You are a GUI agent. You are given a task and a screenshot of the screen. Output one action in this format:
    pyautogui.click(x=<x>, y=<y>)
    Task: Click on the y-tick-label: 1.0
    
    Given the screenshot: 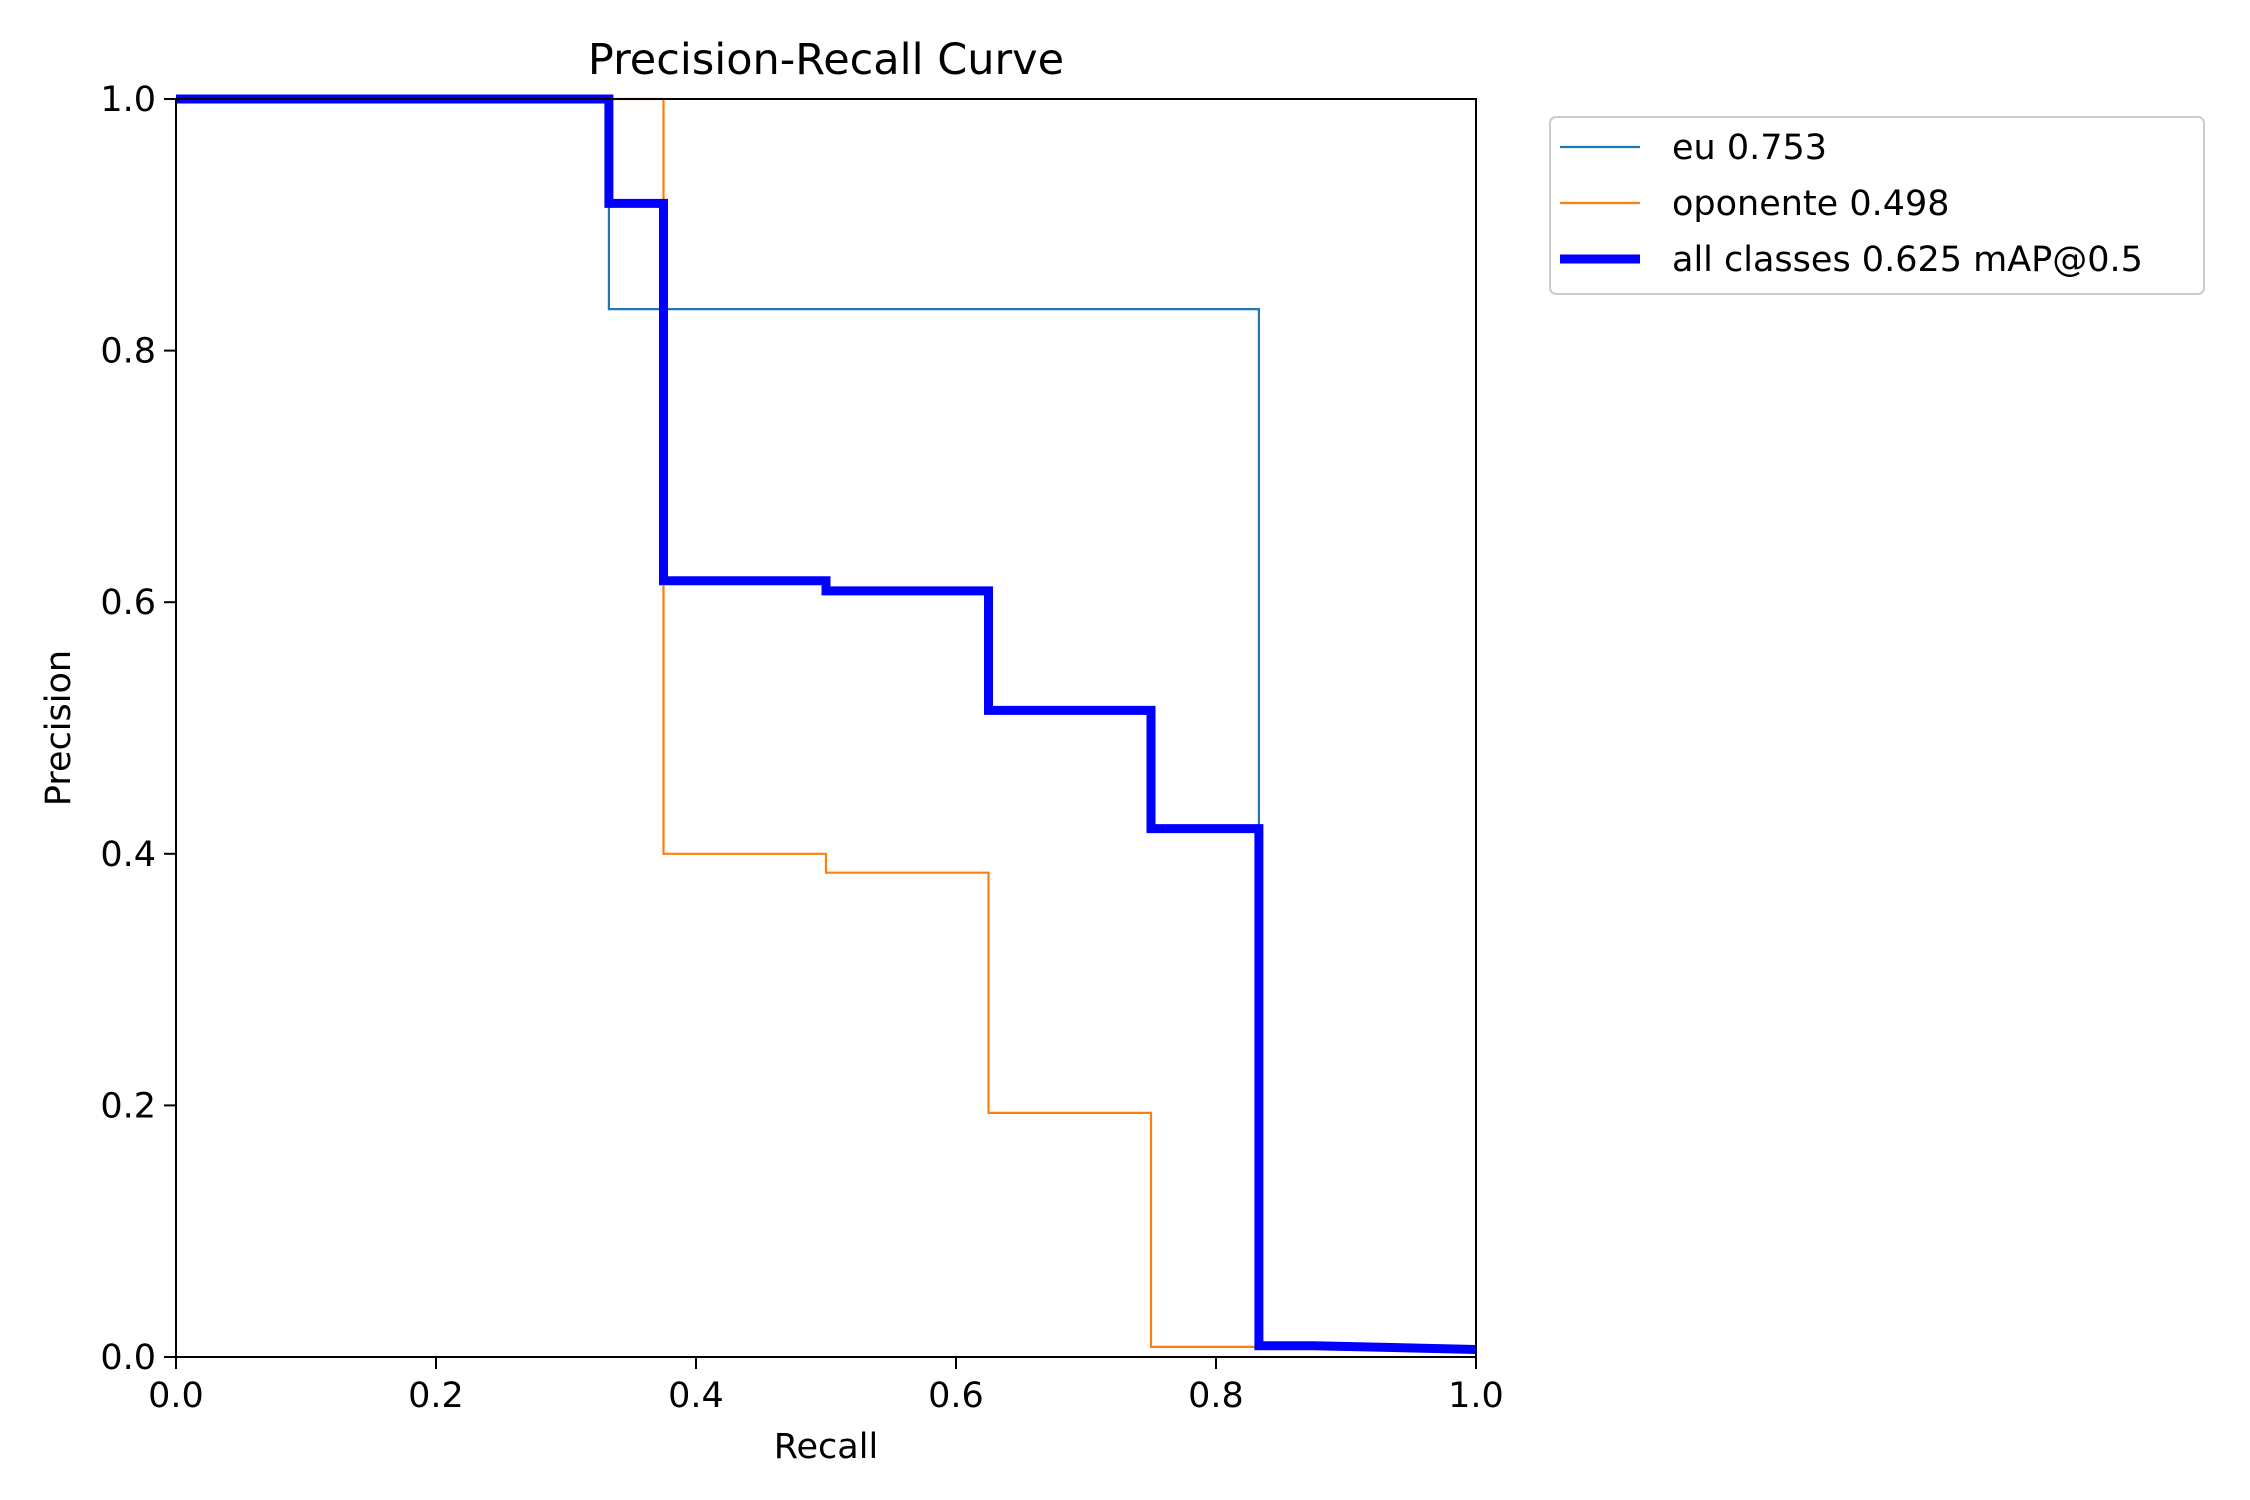 What is the action you would take?
    pyautogui.click(x=128, y=100)
    